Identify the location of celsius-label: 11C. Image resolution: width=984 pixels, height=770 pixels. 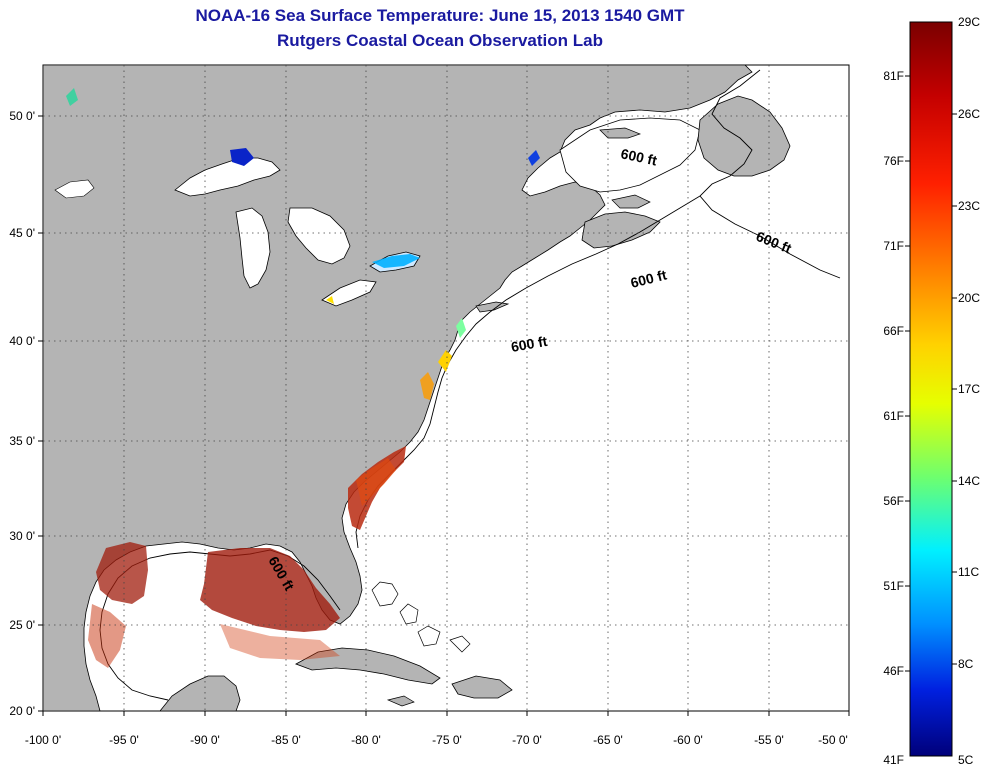
(968, 572).